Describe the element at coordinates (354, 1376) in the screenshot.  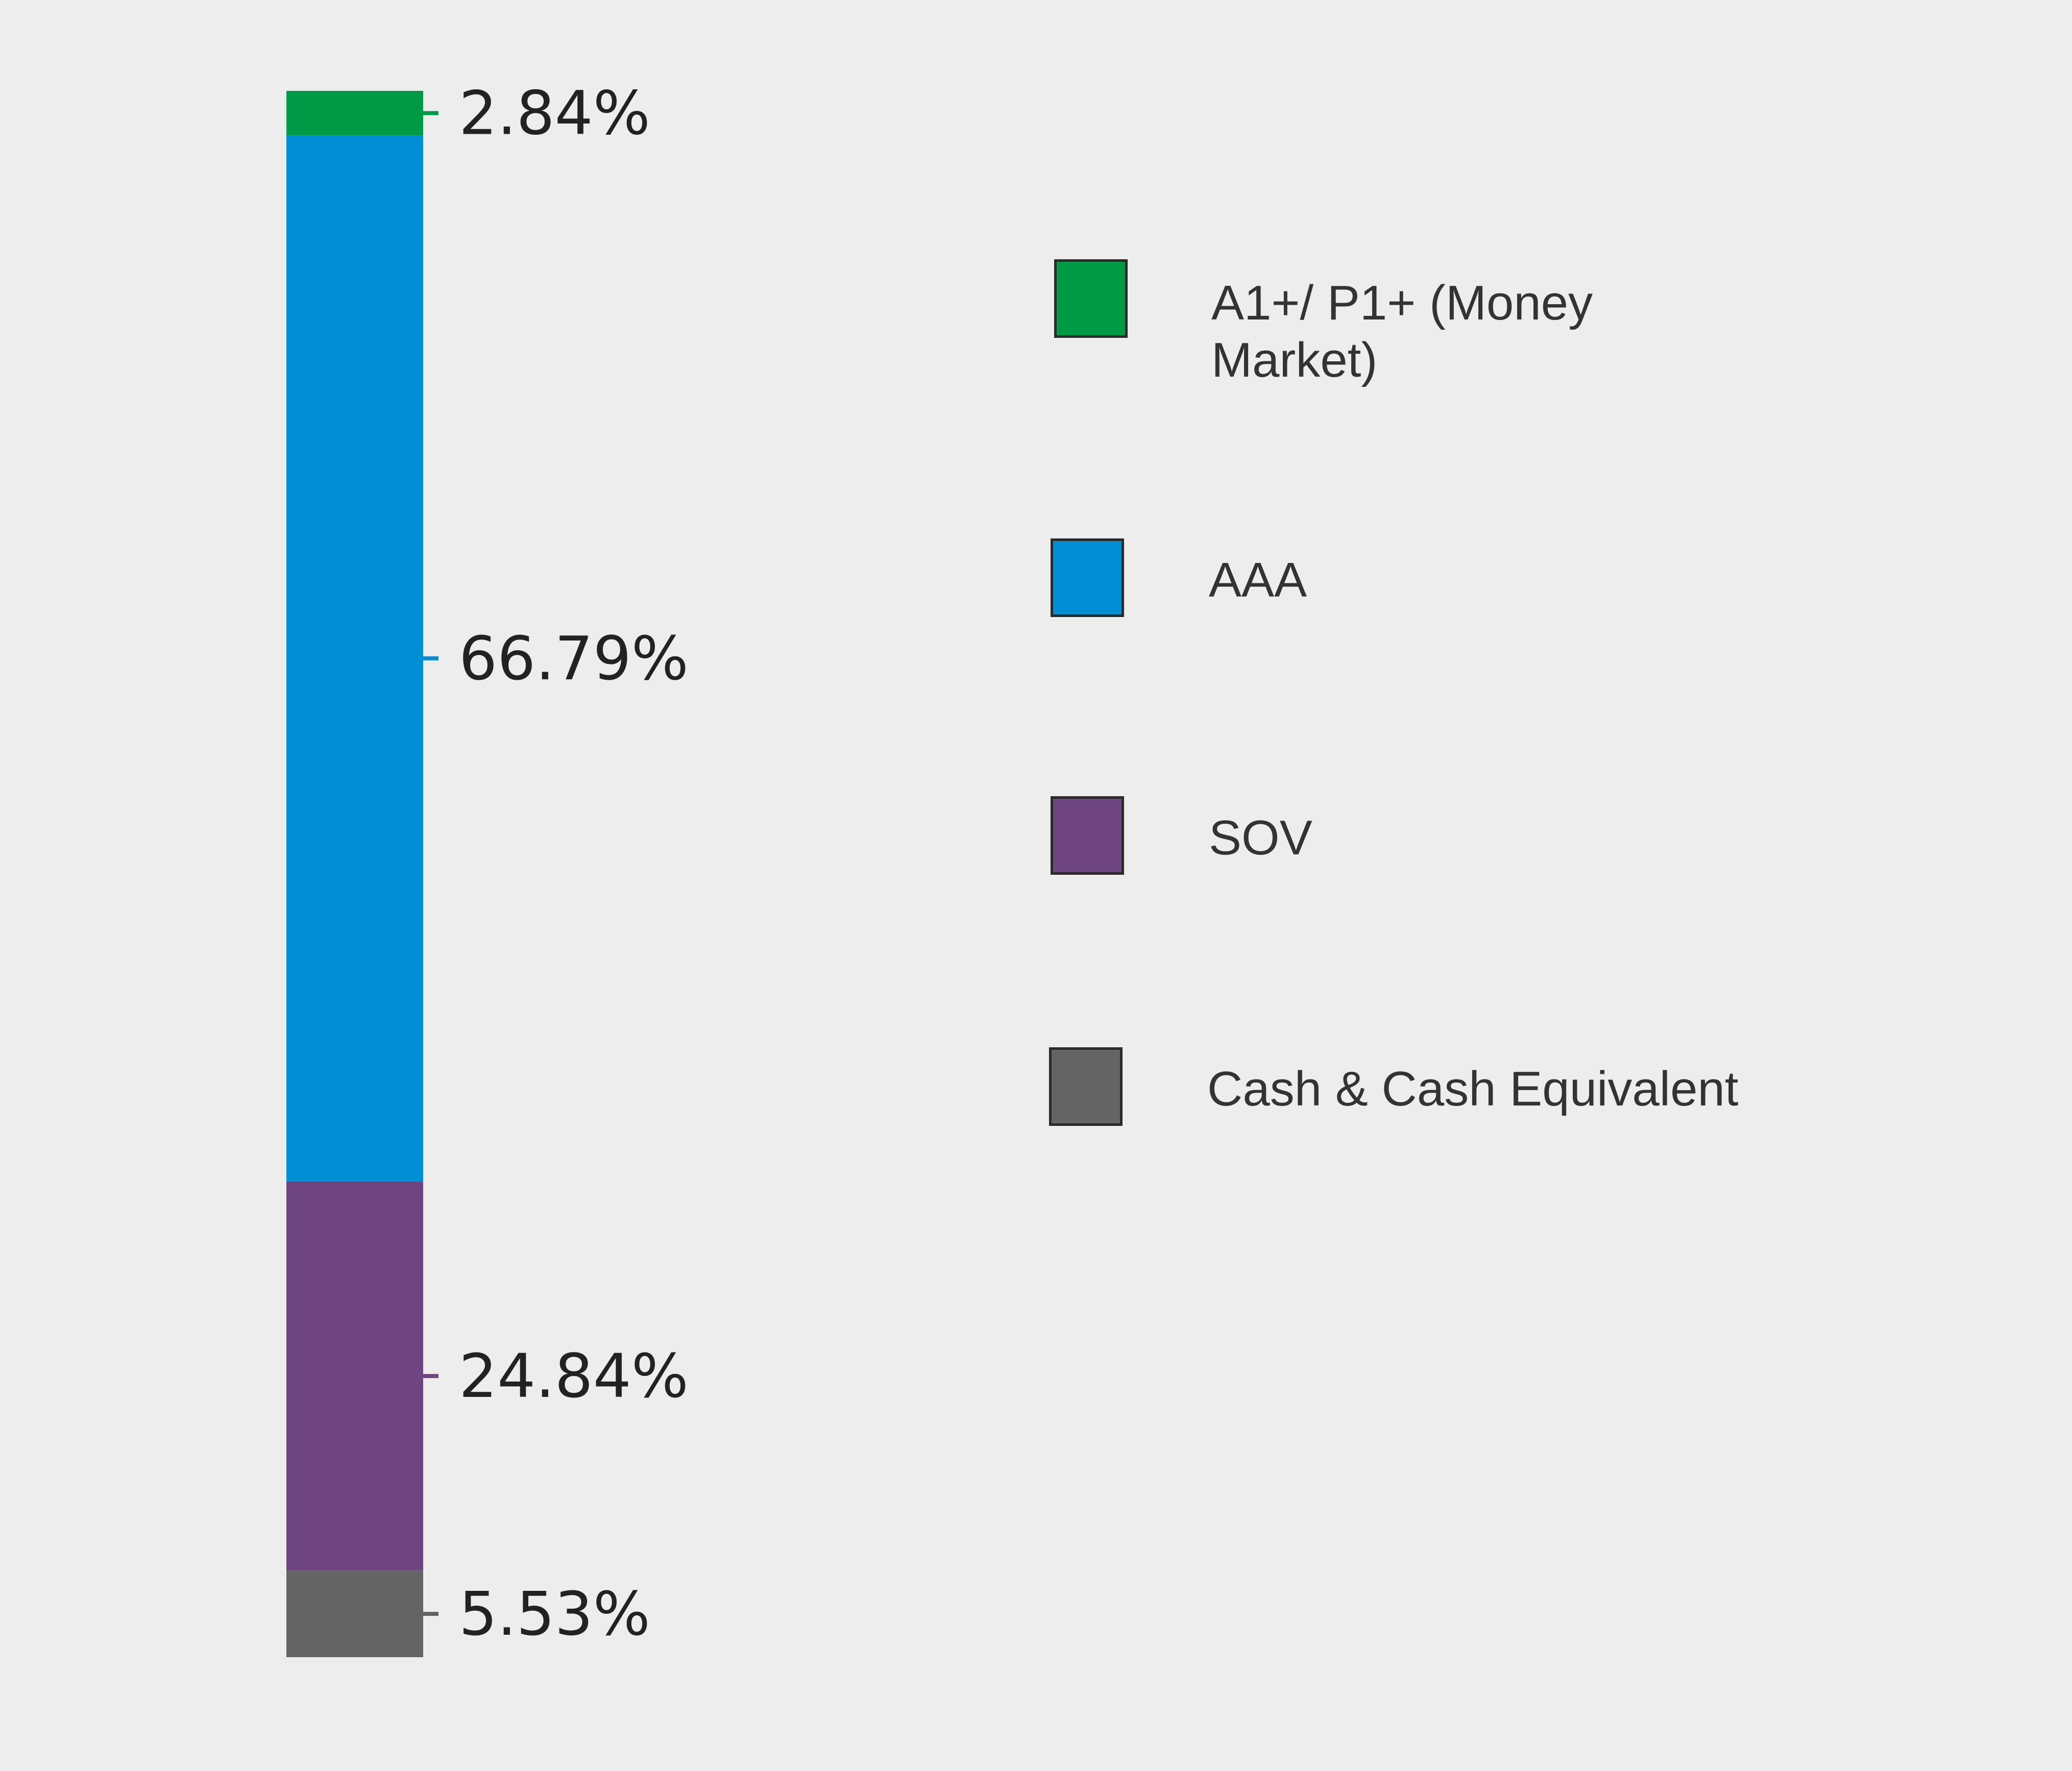
I see `bar-segment-sov` at that location.